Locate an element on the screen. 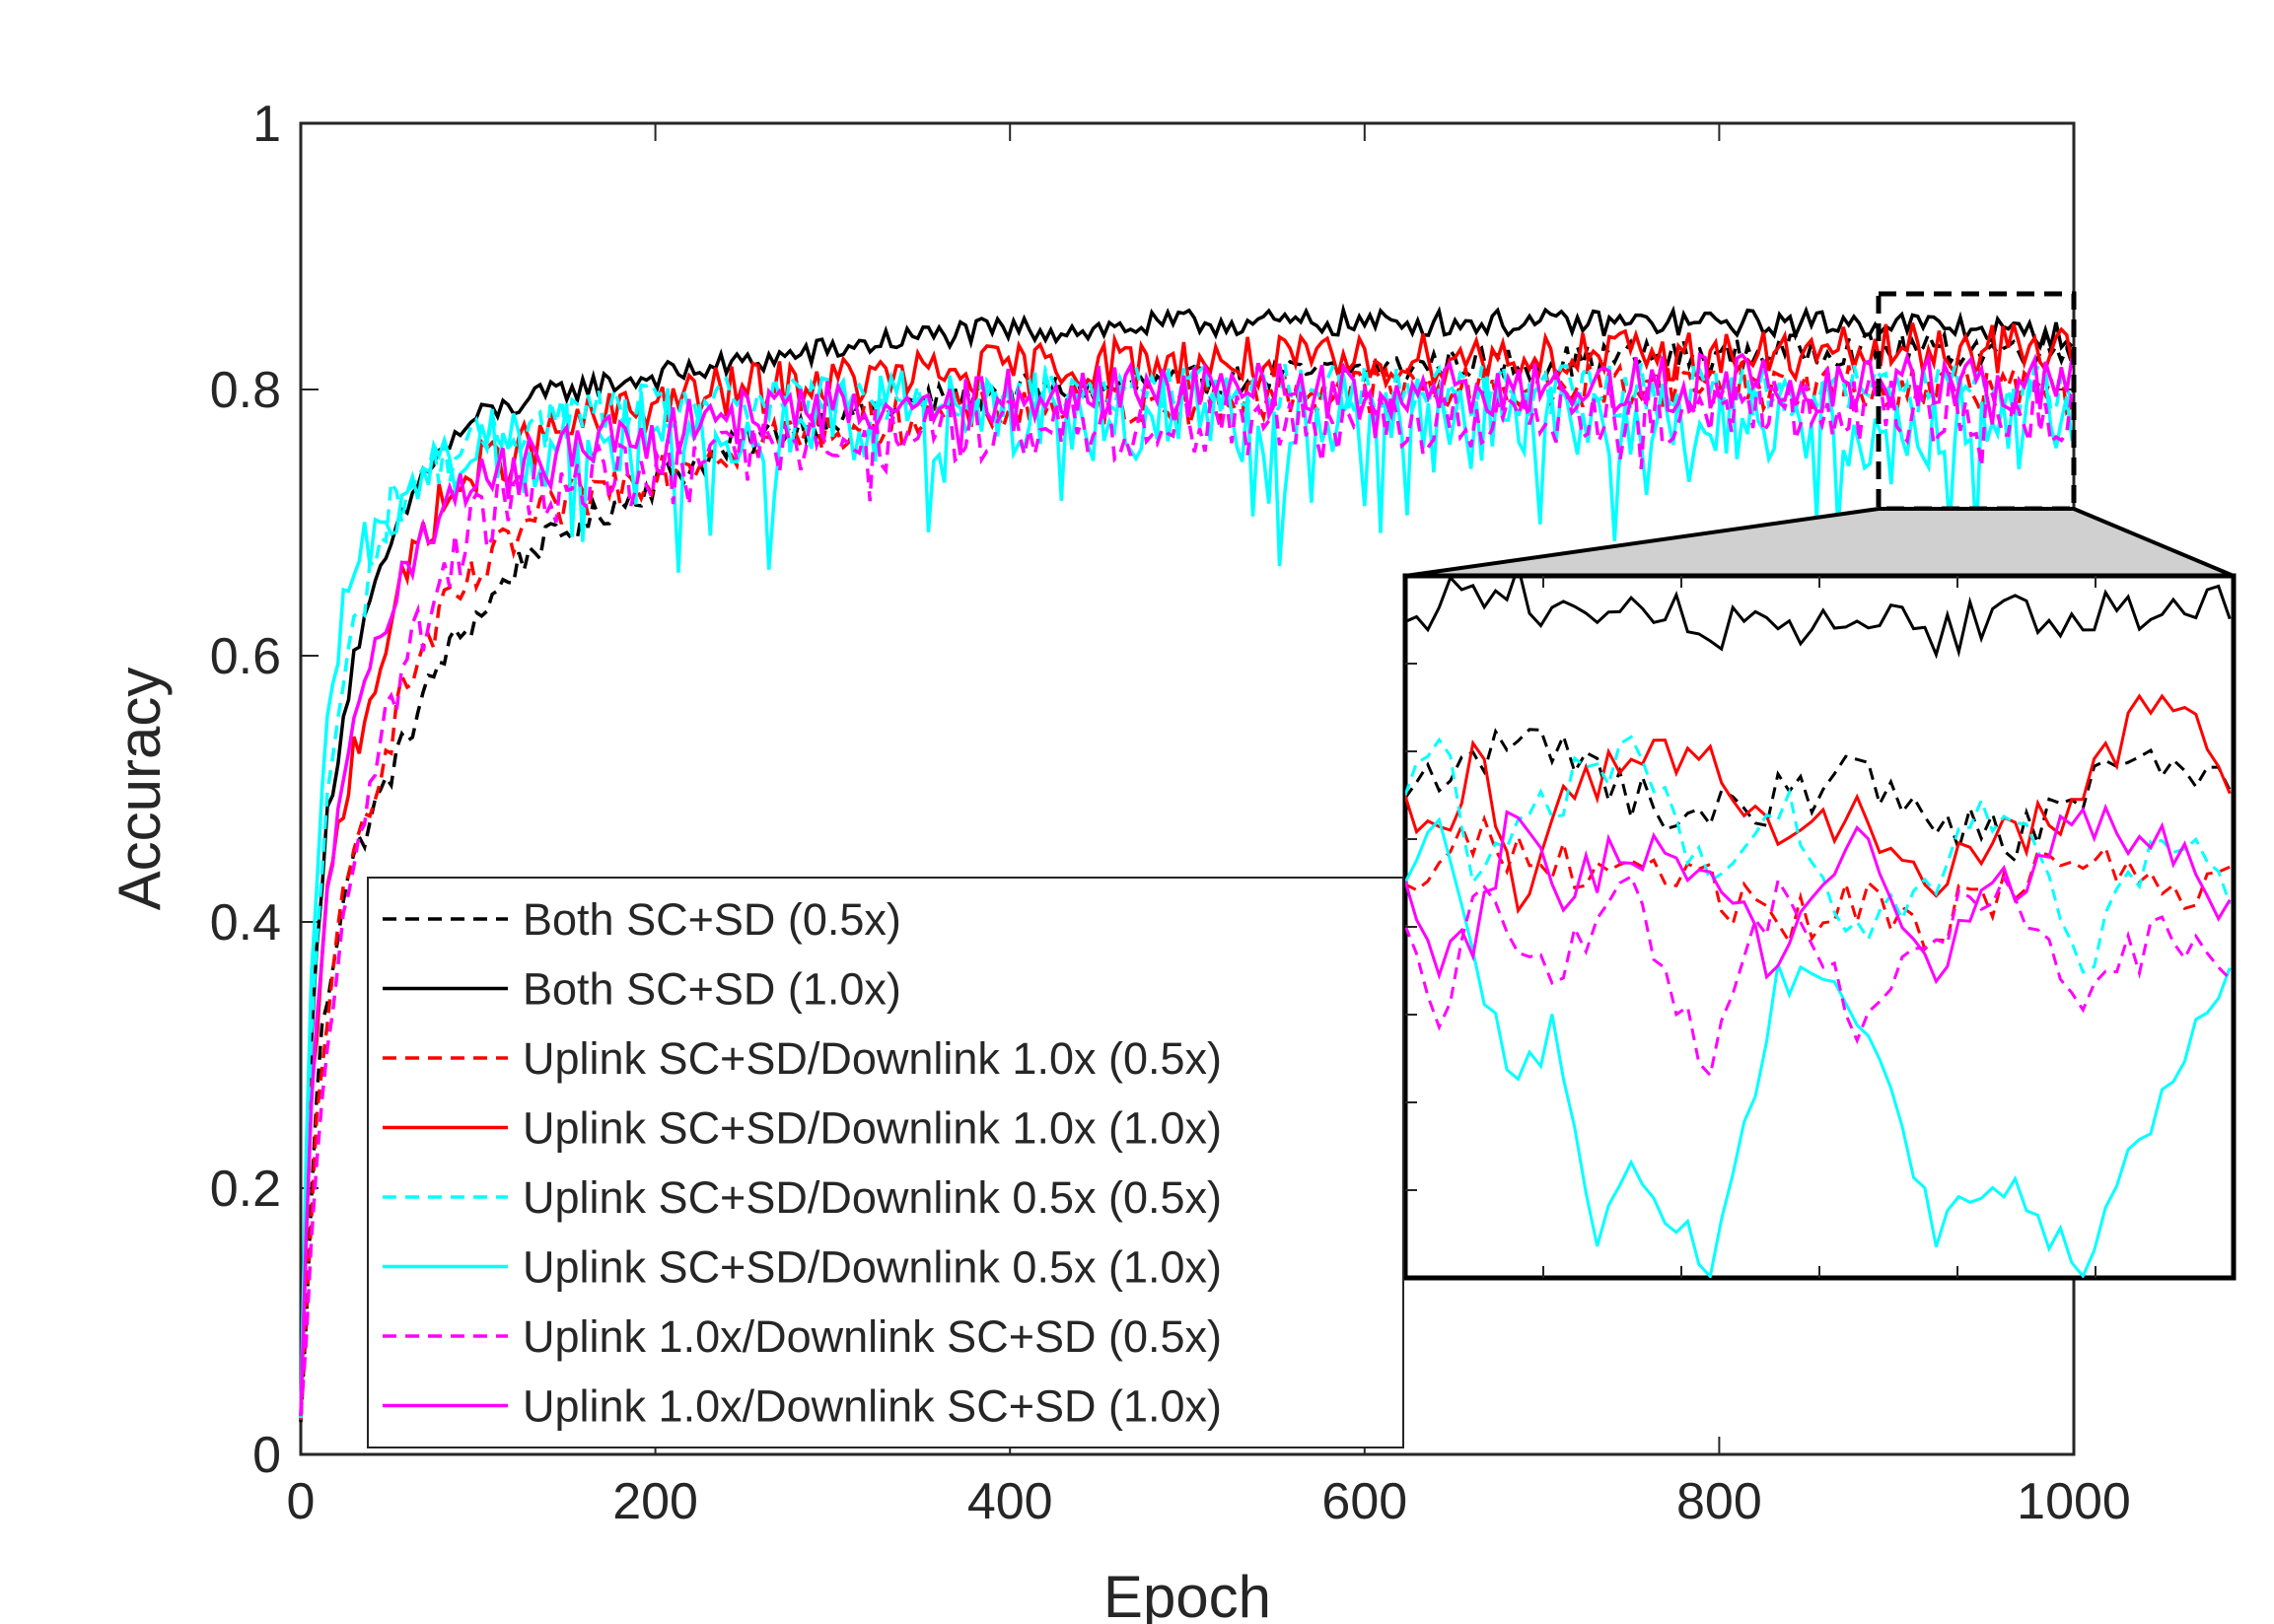  legend-entry-5: Uplink SC+SD/Downlink 0.5x (0.5x) is located at coordinates (802, 1197).